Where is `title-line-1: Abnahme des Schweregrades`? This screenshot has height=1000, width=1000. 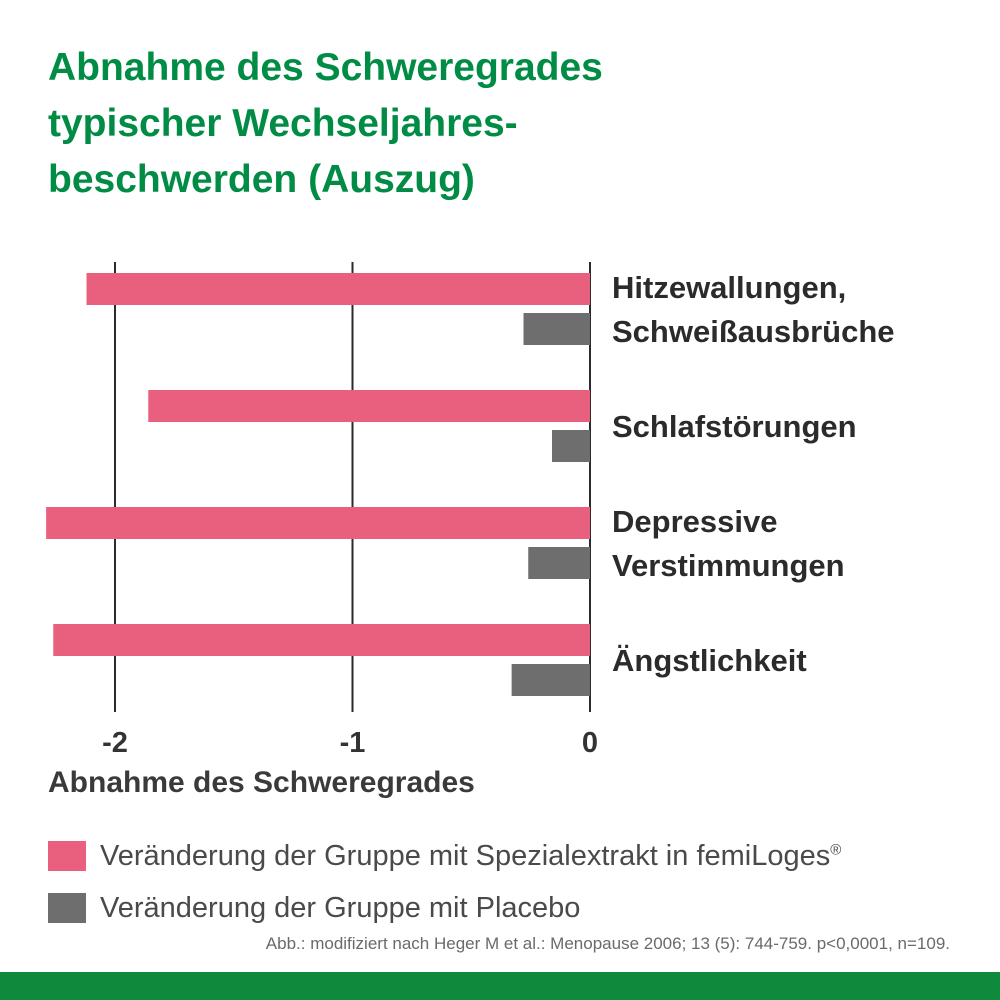
title-line-1: Abnahme des Schweregrades is located at coordinates (325, 67).